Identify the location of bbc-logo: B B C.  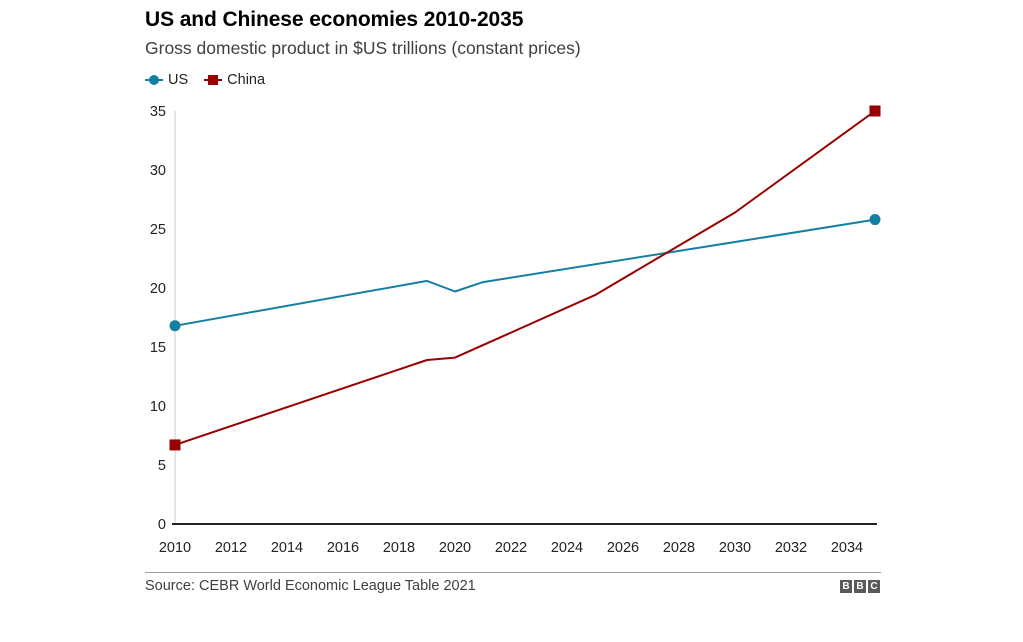
(861, 586).